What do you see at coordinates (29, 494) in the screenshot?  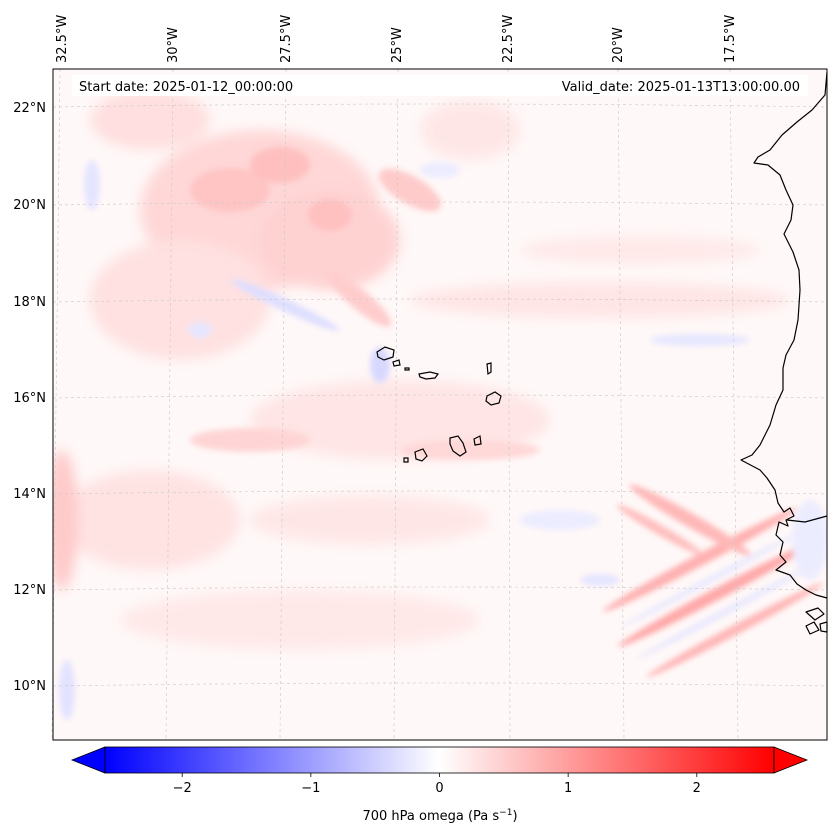 I see `lat-label: 14°N` at bounding box center [29, 494].